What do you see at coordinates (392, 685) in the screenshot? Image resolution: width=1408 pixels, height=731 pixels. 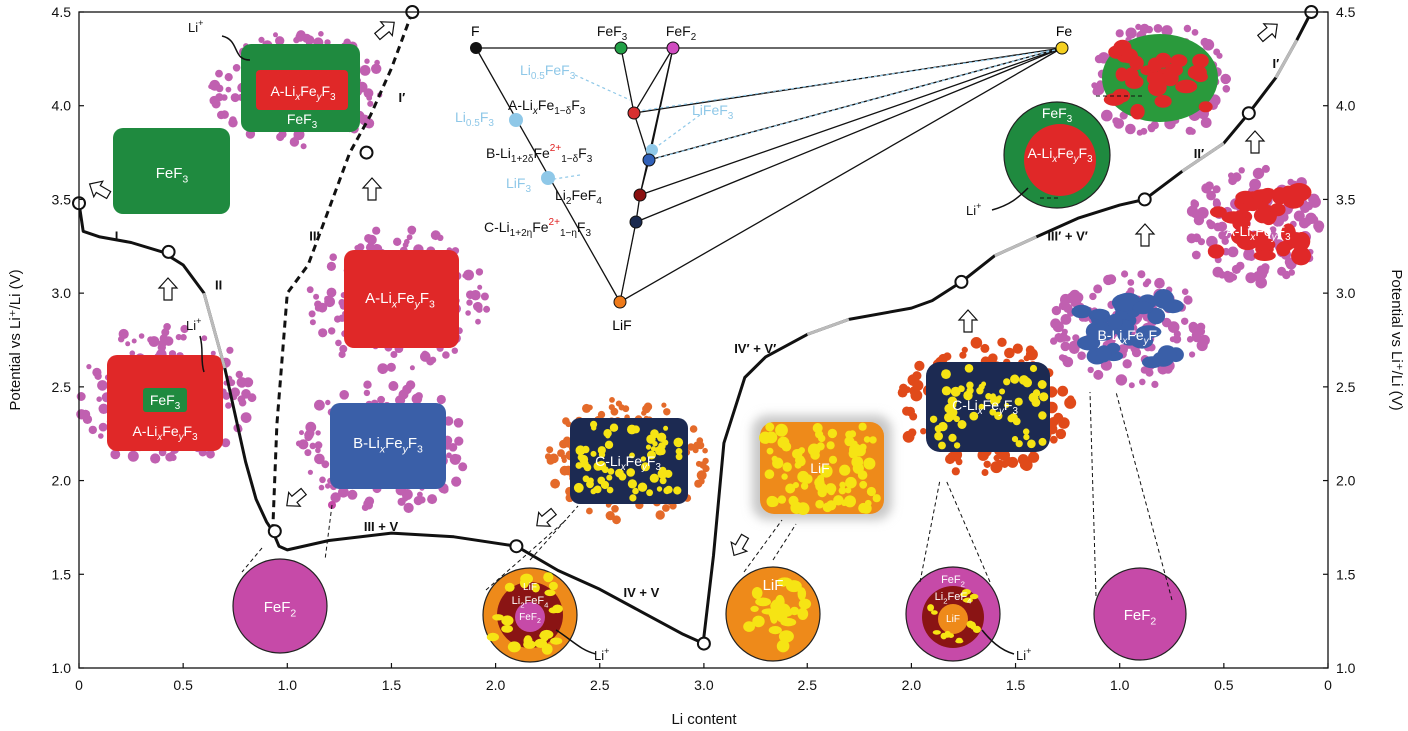 I see `x-tick-label: 1.5` at bounding box center [392, 685].